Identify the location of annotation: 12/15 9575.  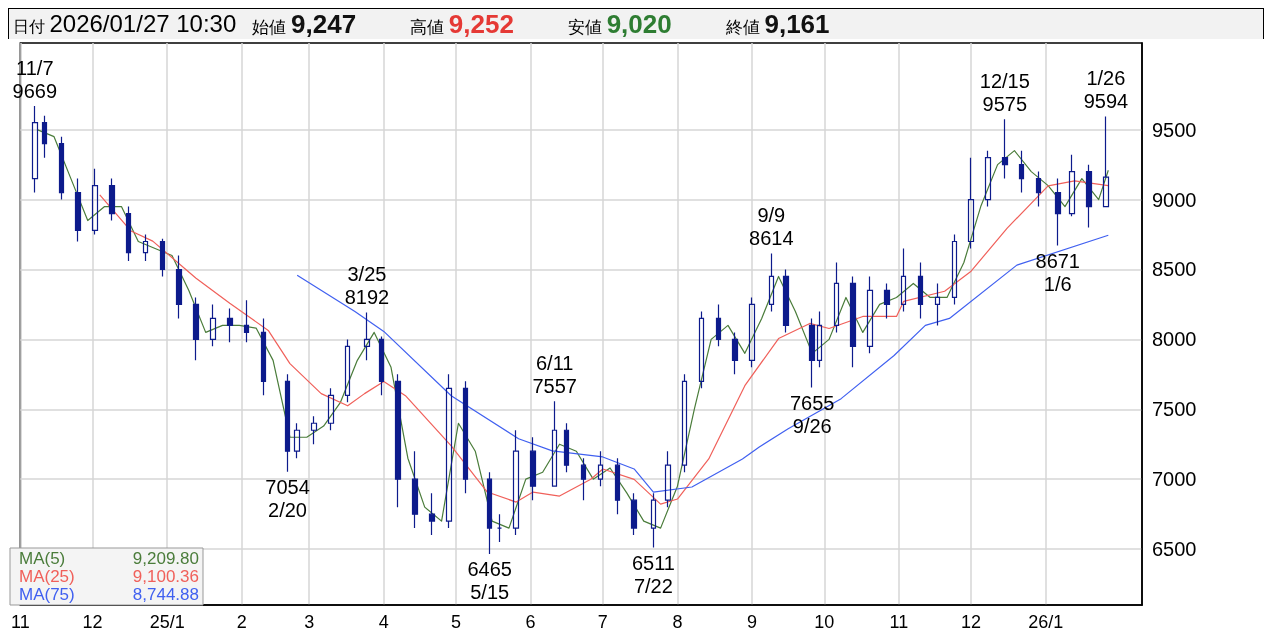
(1004, 92).